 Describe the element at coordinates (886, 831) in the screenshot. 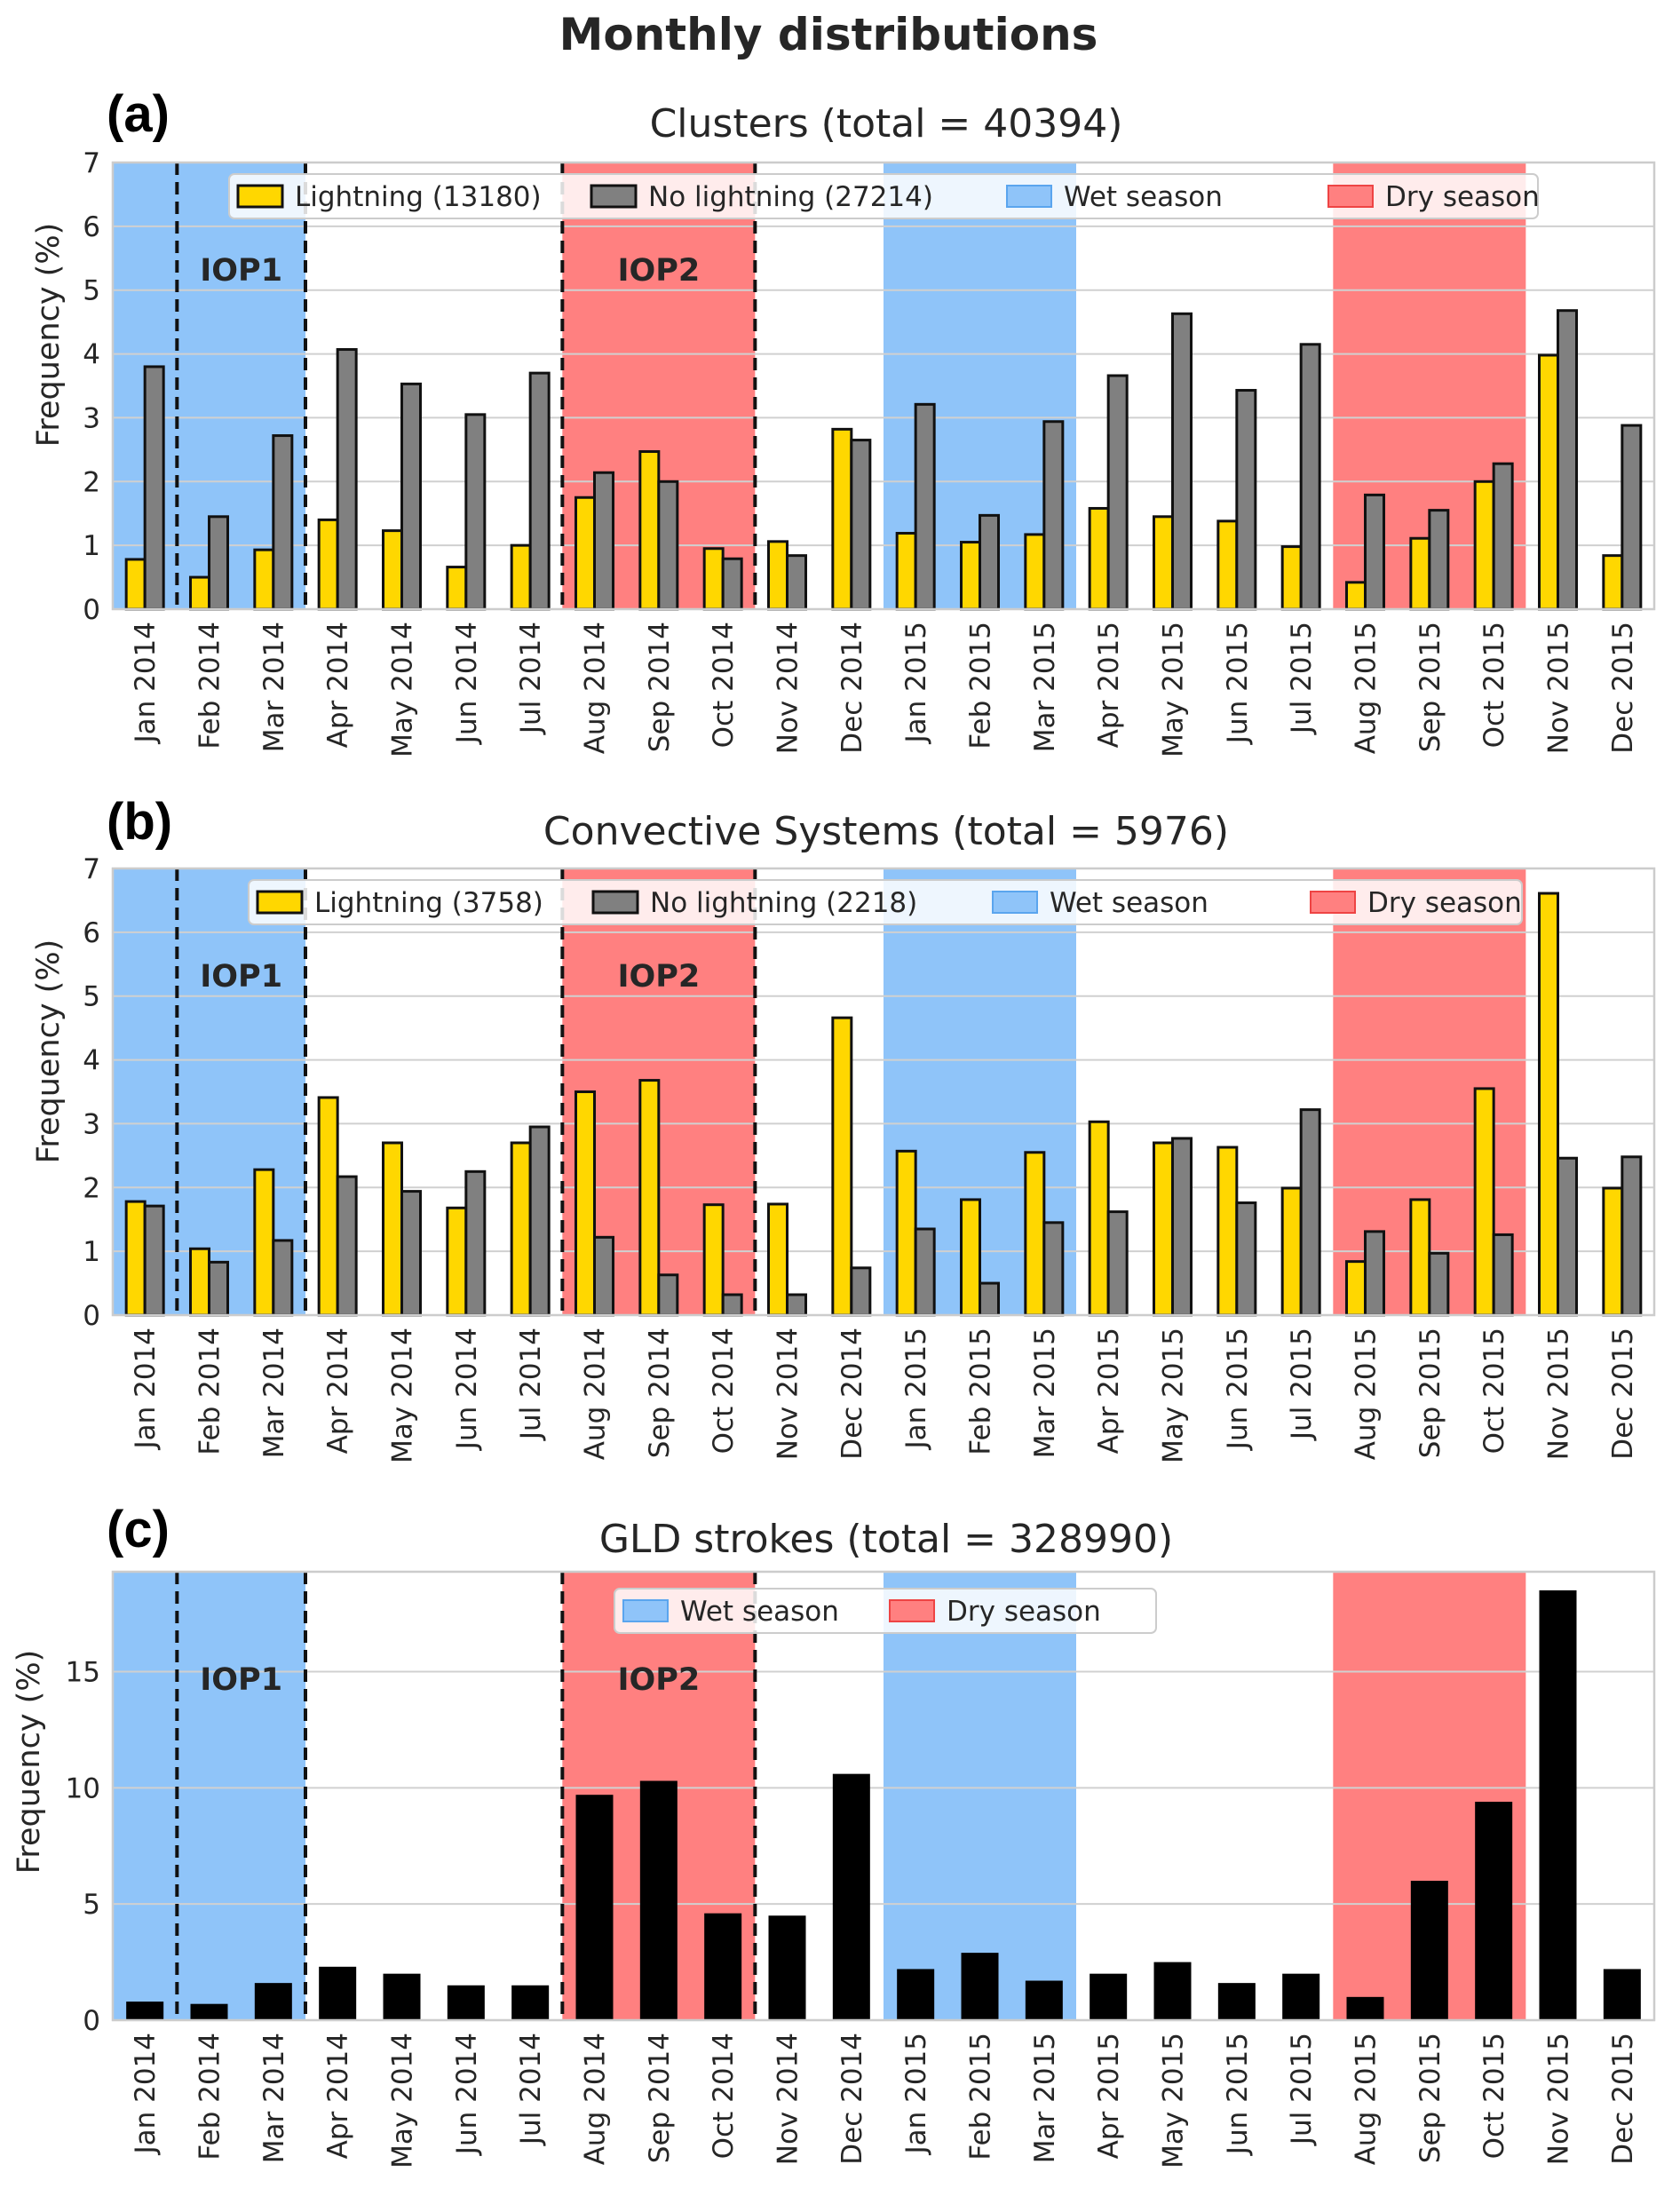

I see `panel-title-b: Convective Systems (total = 5976)` at that location.